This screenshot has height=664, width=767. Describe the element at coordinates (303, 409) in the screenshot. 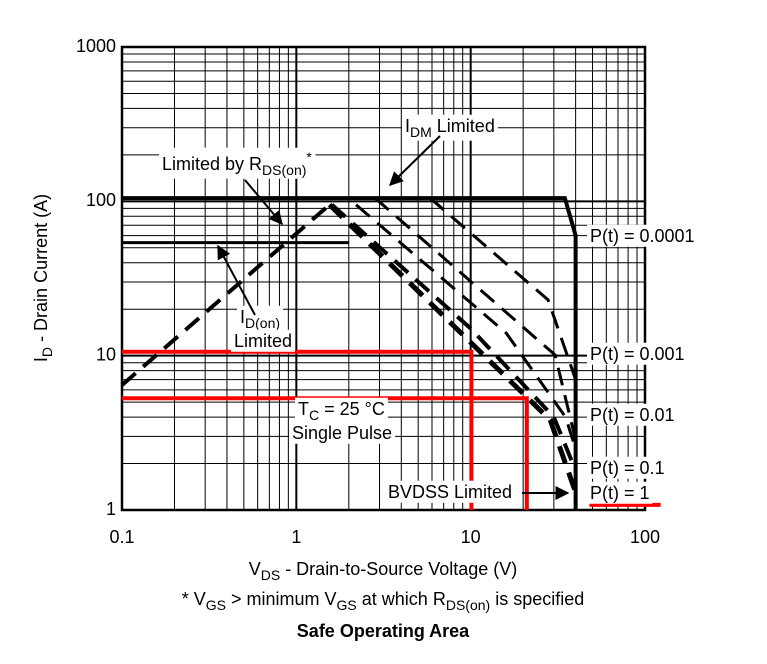

I see `text-part: T` at that location.